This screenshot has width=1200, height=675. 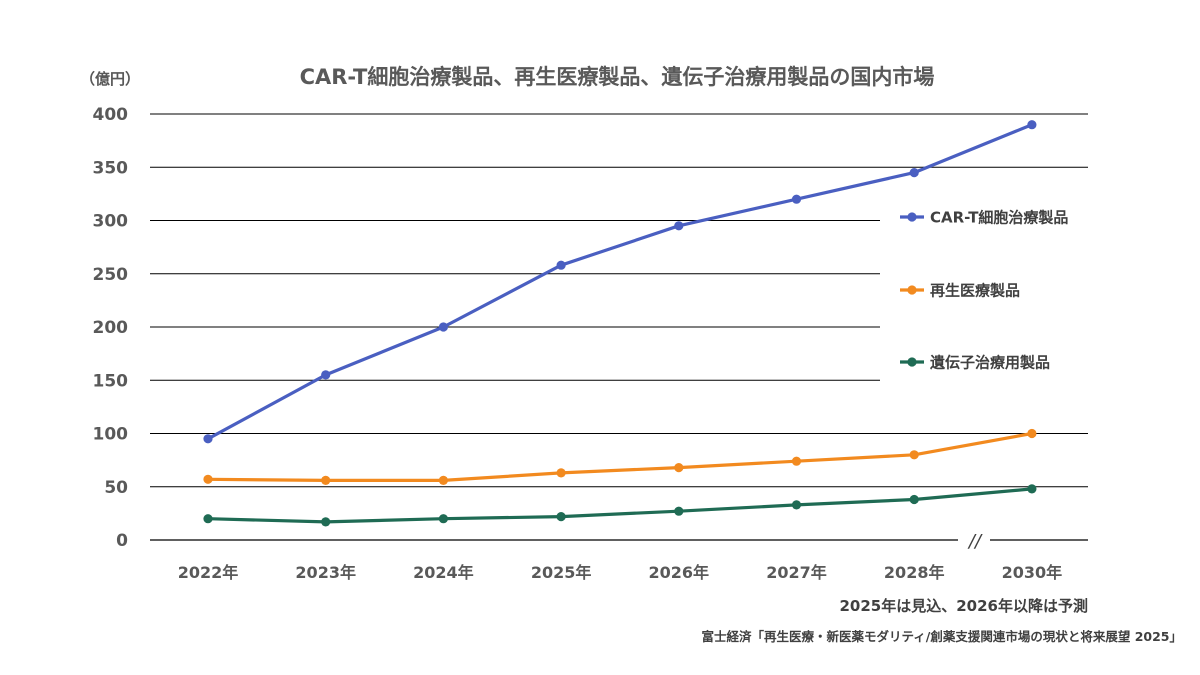 I want to click on x-tick-label: 2022年, so click(x=208, y=572).